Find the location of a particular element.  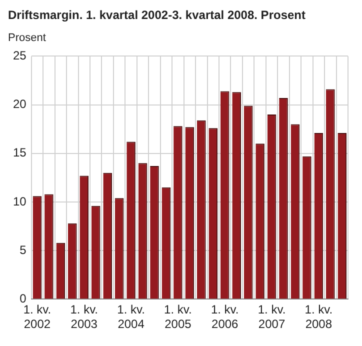

y-tick-label: 5 is located at coordinates (23, 249).